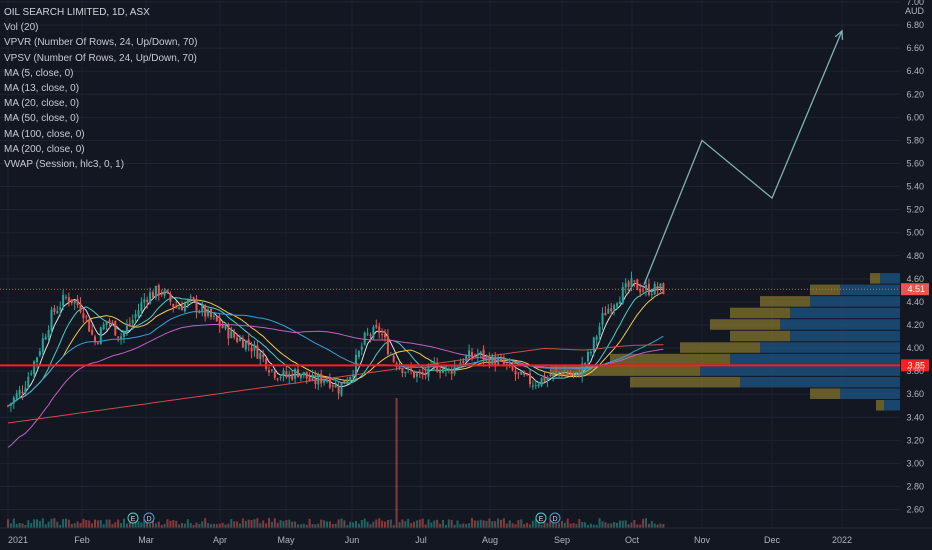  What do you see at coordinates (421, 540) in the screenshot?
I see `x-tick-label: Jul` at bounding box center [421, 540].